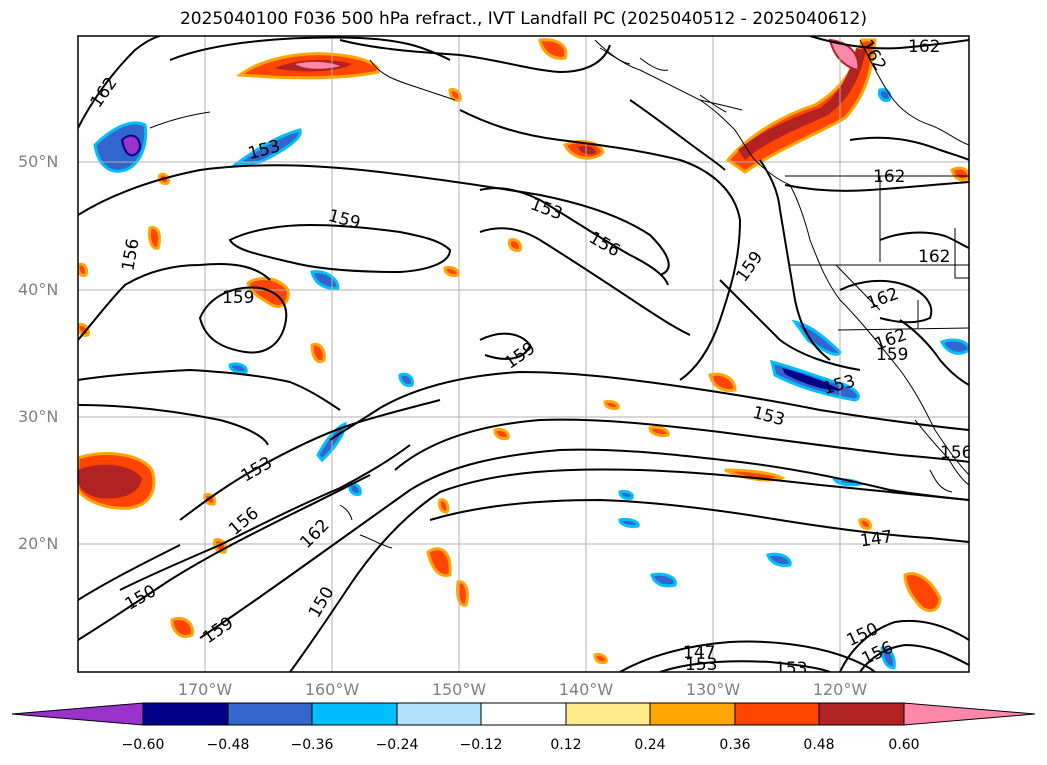 The image size is (1047, 765). Describe the element at coordinates (904, 745) in the screenshot. I see `colorbar-tick-label: 0.60` at that location.